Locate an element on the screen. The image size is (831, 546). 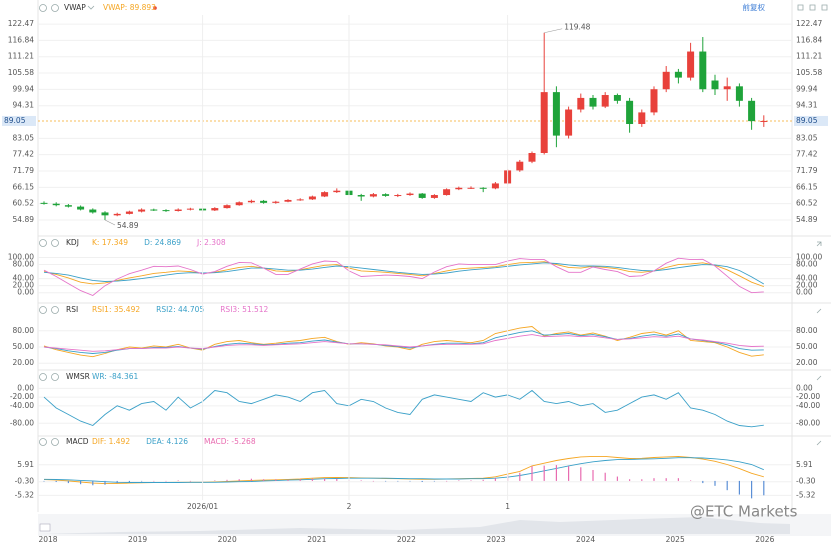
navigator-year: 2020 is located at coordinates (227, 539).